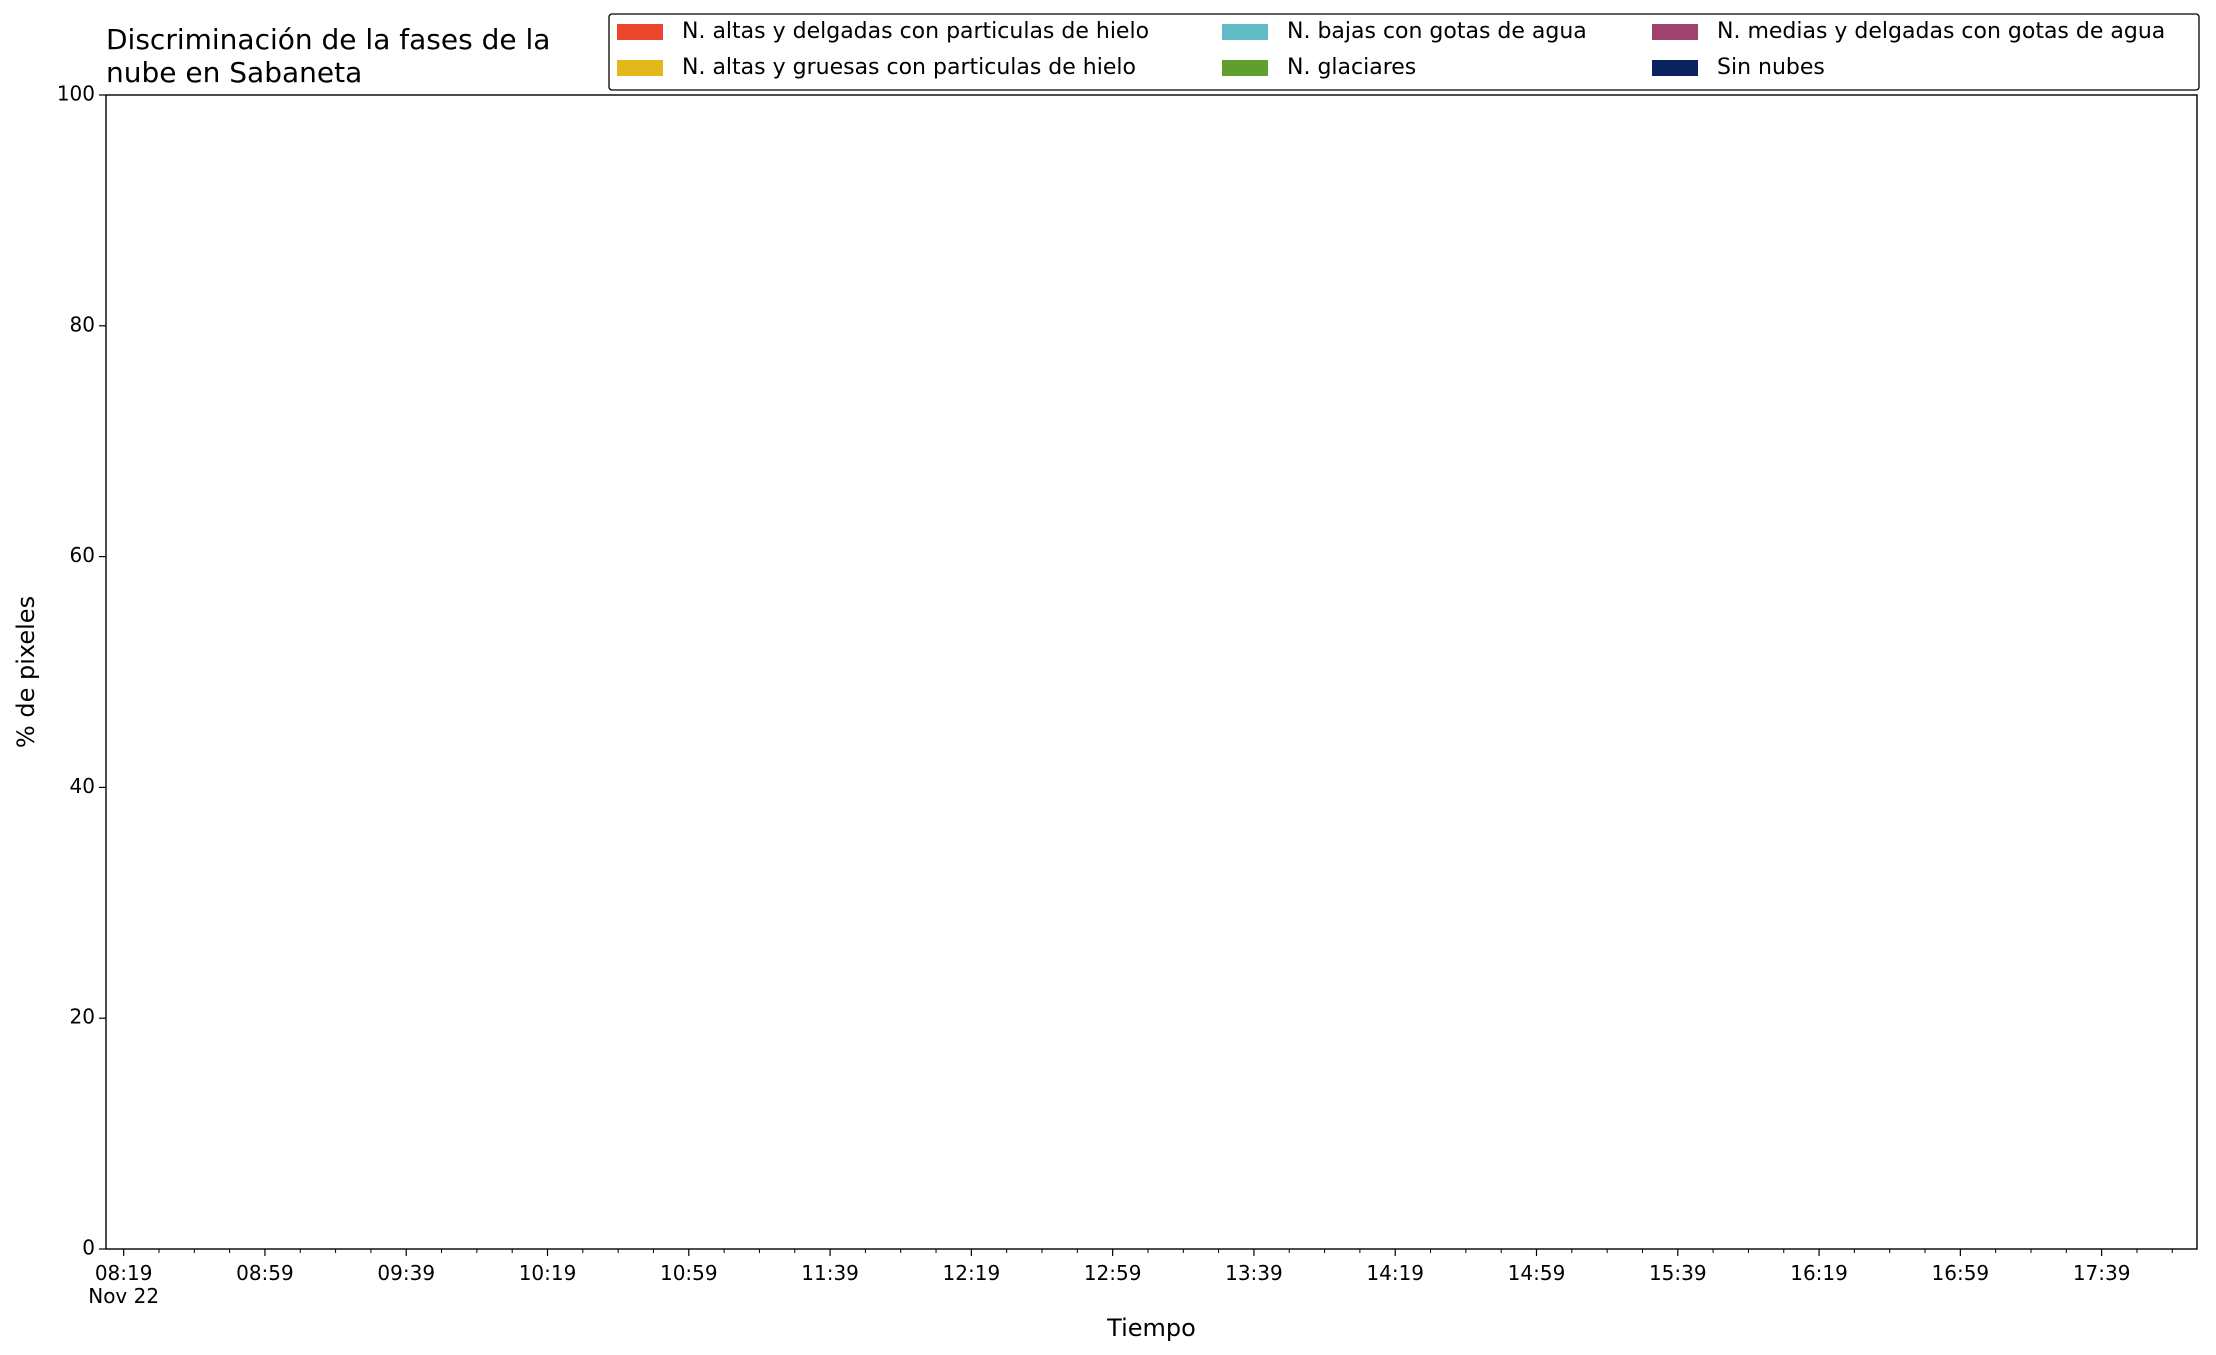 Image resolution: width=2216 pixels, height=1355 pixels. What do you see at coordinates (1537, 1273) in the screenshot?
I see `x-tick-label: 14:59` at bounding box center [1537, 1273].